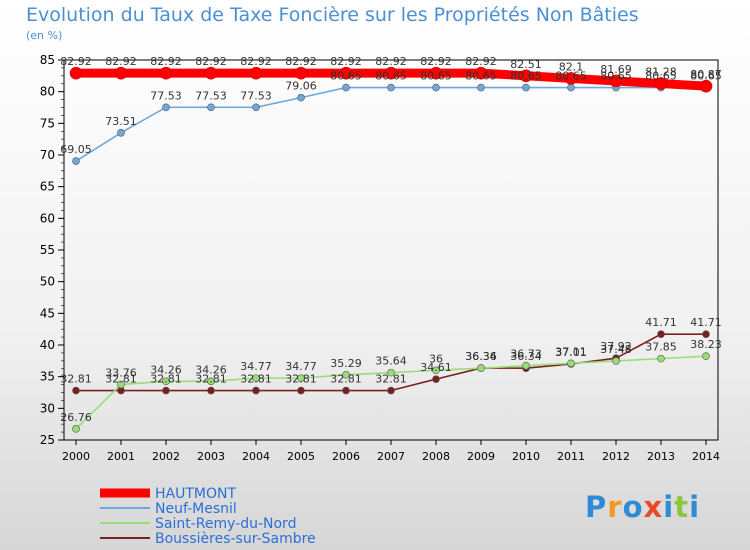  I want to click on logo-letter: x, so click(653, 507).